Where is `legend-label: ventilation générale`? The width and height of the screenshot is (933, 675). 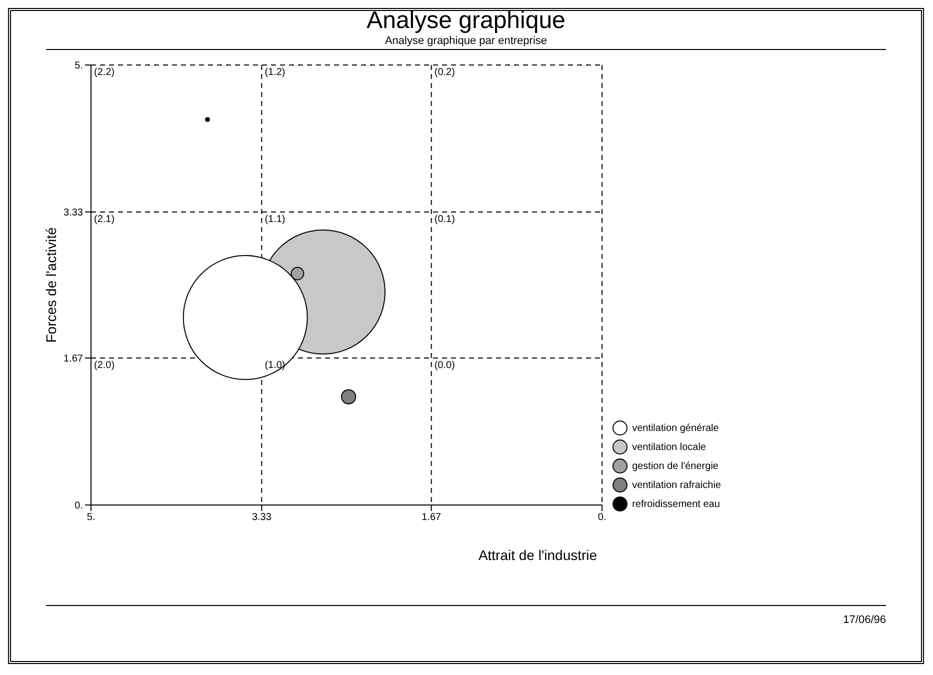
legend-label: ventilation générale is located at coordinates (675, 428).